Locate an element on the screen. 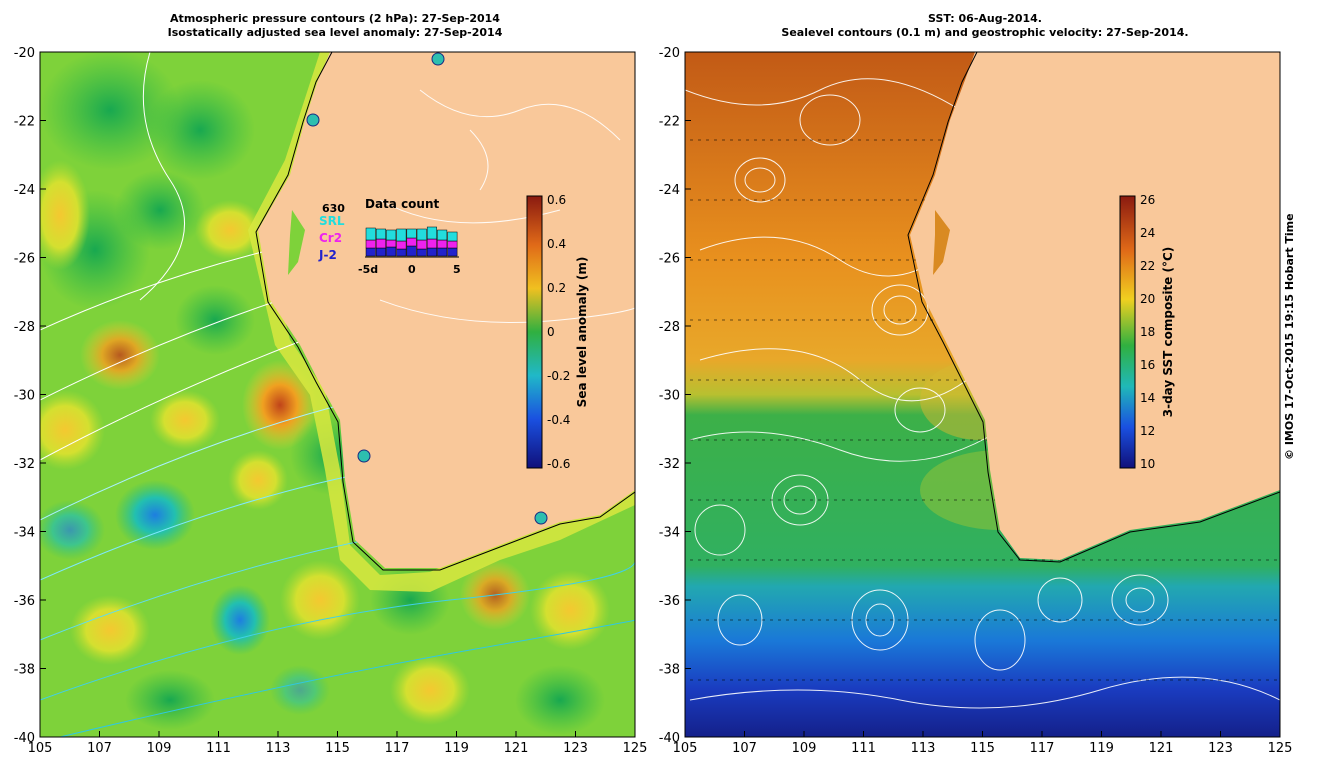 This screenshot has width=1320, height=780. lat-tick-label: -22 is located at coordinates (24, 122).